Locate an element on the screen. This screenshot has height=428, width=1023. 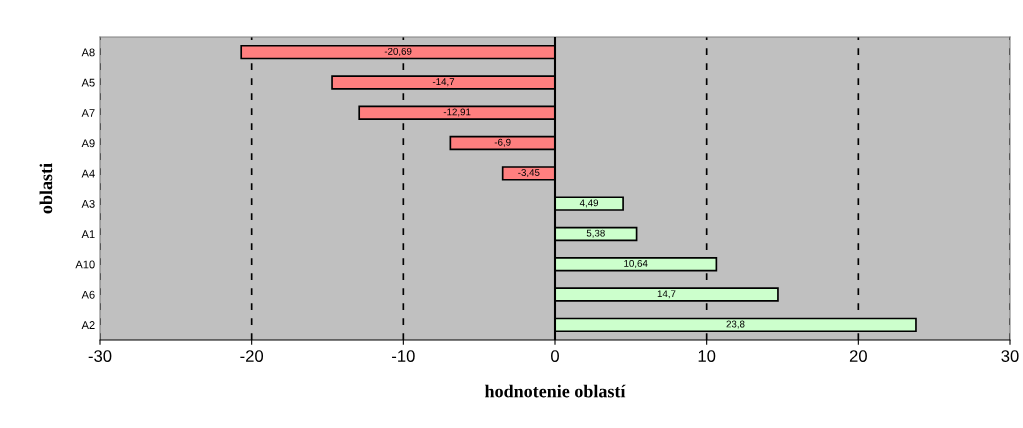
y-tick-label: A1 is located at coordinates (88, 234).